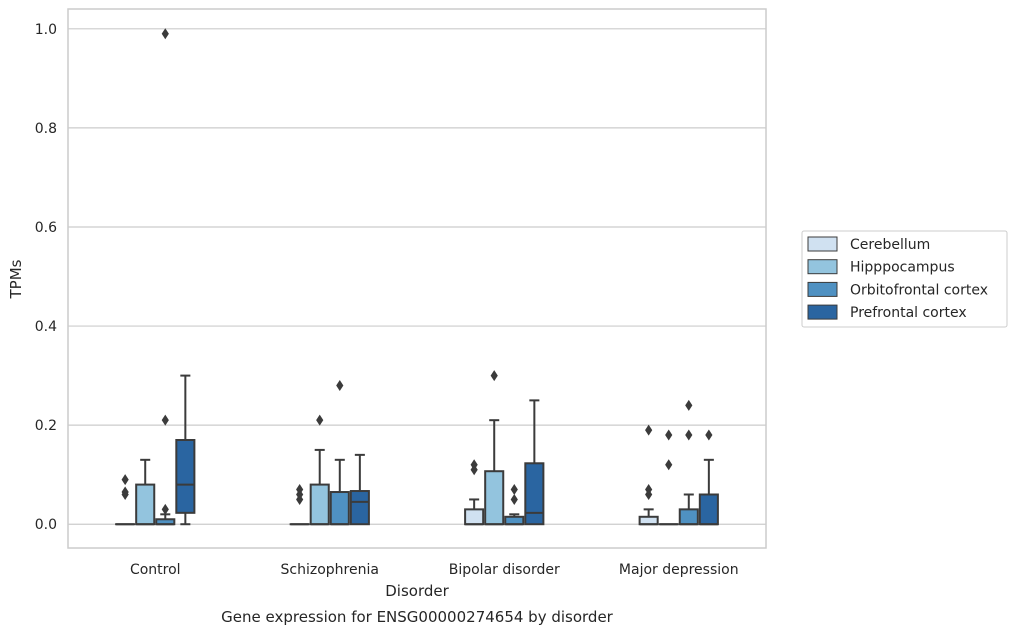  I want to click on y-tick-label: 1.0, so click(46, 30).